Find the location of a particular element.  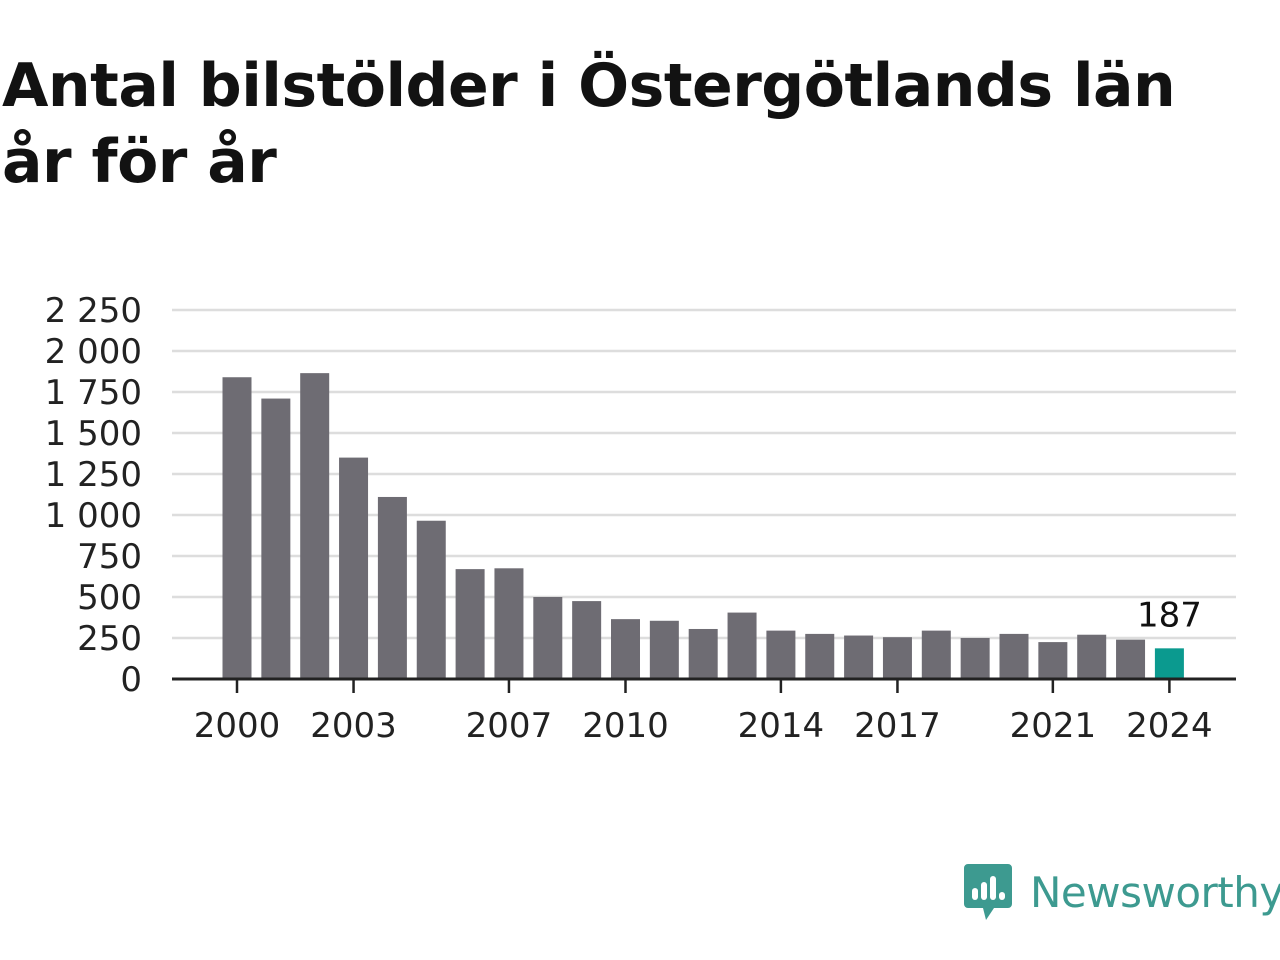

y-tick-label: 2 000 is located at coordinates (93, 352).